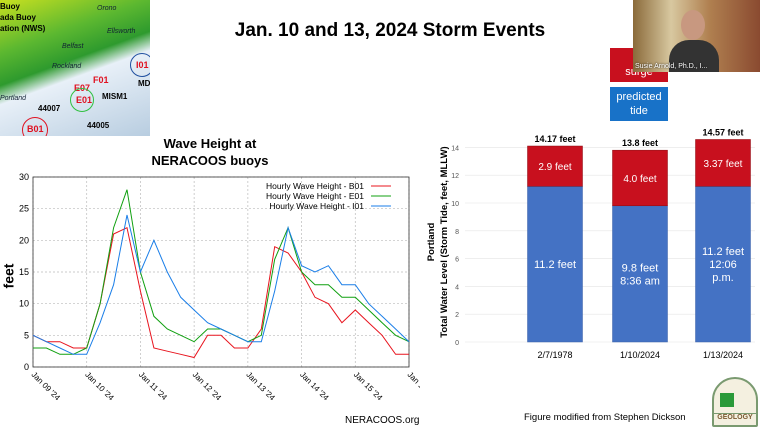 The height and width of the screenshot is (430, 760). I want to click on legend-text: predicted, so click(639, 97).